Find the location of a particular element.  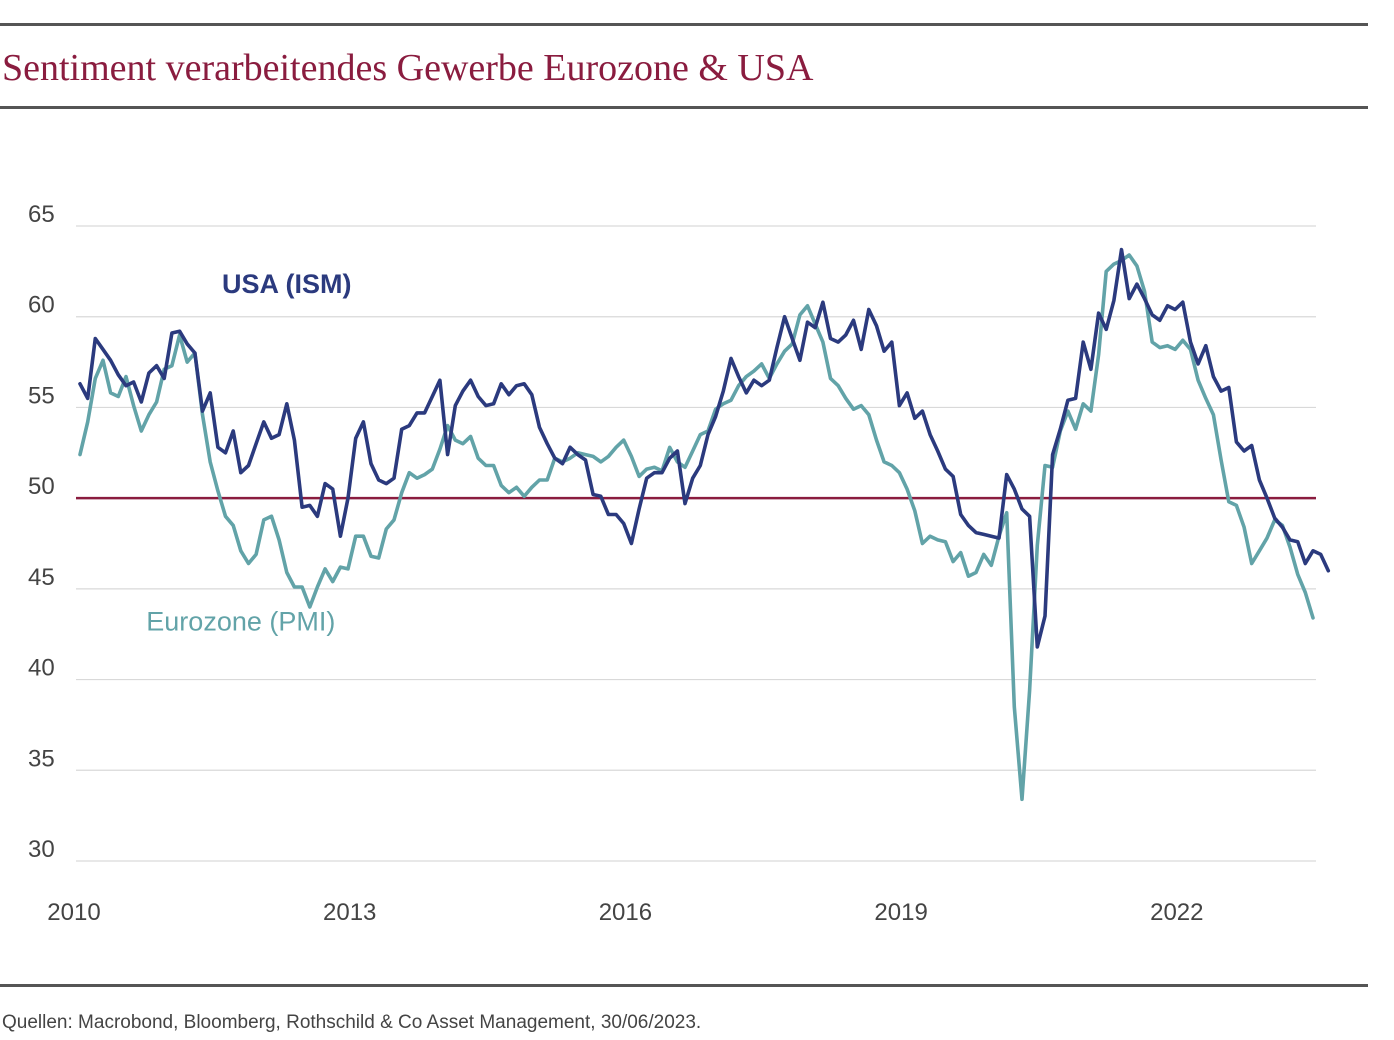

y-tick-label: 35 is located at coordinates (41, 758).